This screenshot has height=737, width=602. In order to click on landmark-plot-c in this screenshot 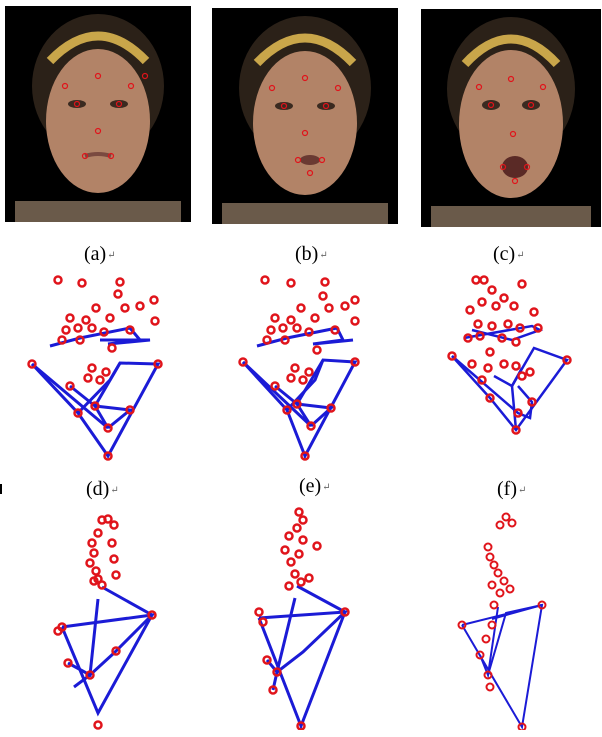, I will do `click(509, 355)`.